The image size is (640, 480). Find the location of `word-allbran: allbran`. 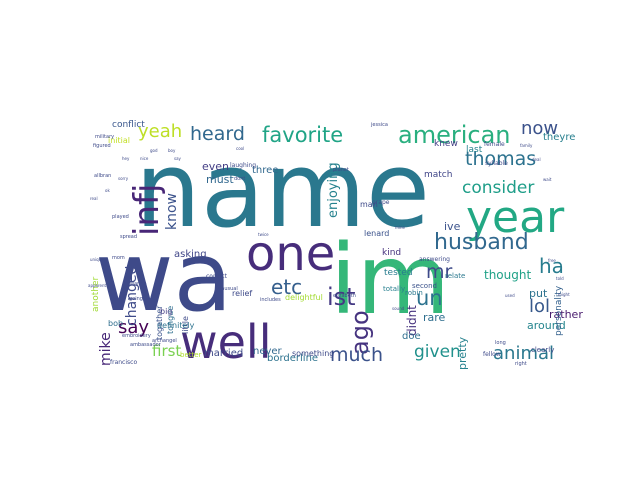

word-allbran: allbran is located at coordinates (102, 176).